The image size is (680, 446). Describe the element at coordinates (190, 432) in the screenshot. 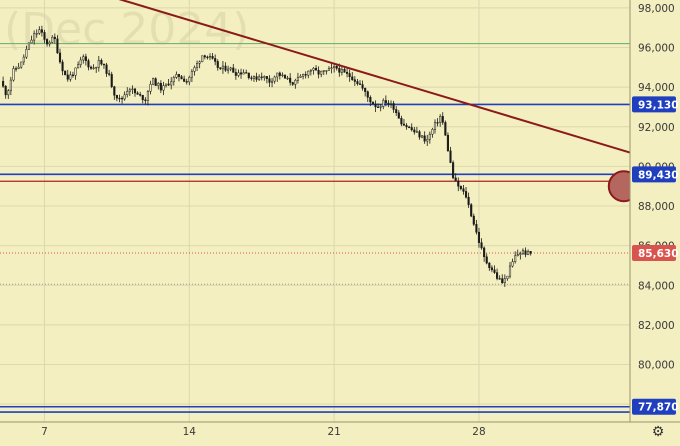

I see `x-tick-label: 14` at that location.